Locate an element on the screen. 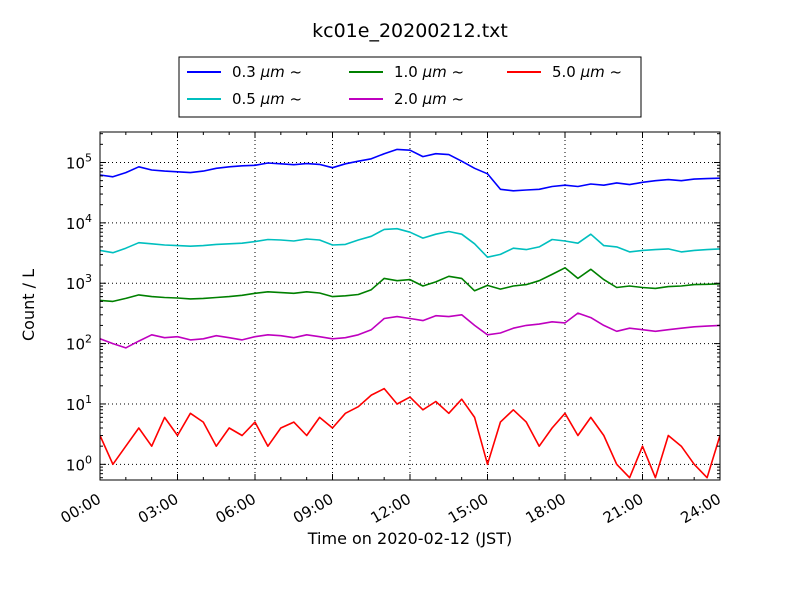 The image size is (800, 600). x-axis-label: Time on 2020-02-12 (JST) is located at coordinates (409, 538).